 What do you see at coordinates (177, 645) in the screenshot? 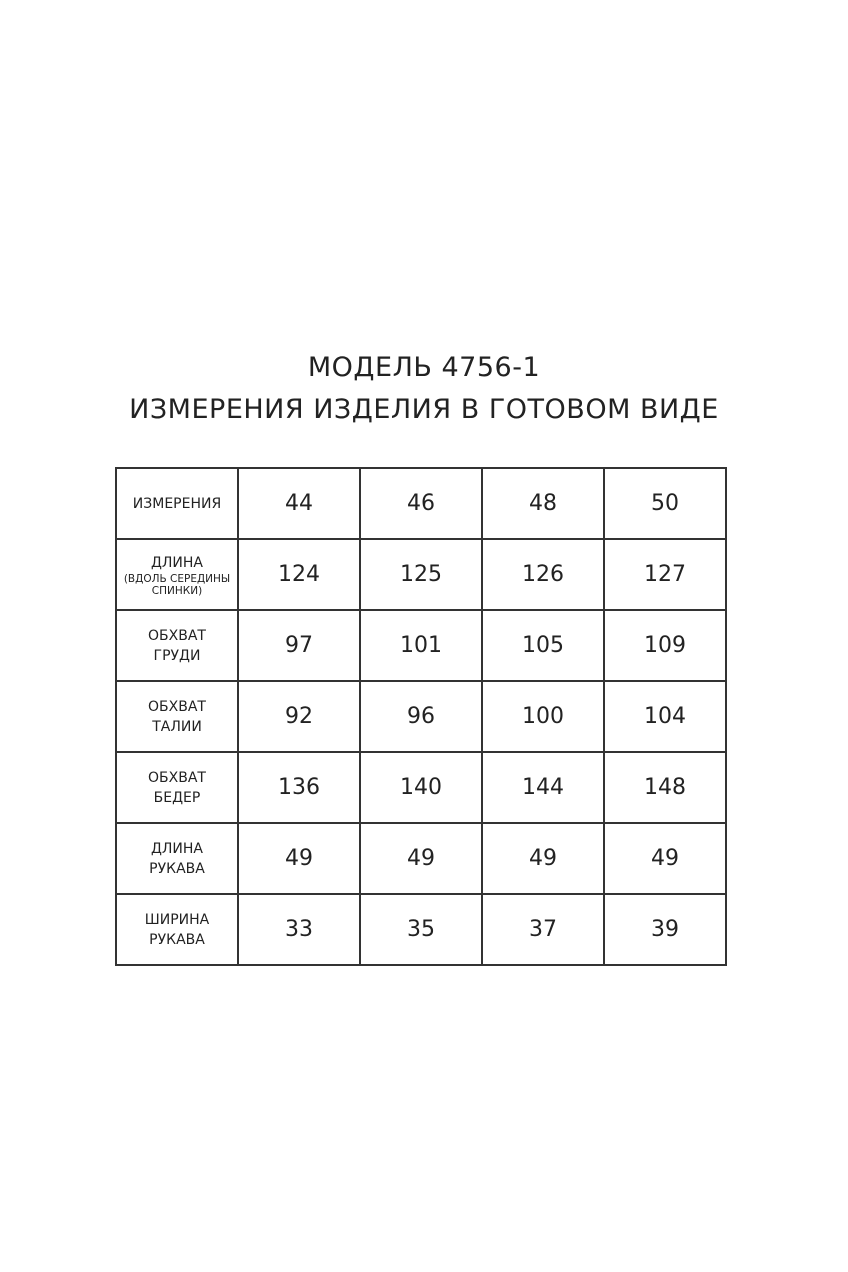
I see `row-label: ОБХВАТ ГРУДИ` at bounding box center [177, 645].